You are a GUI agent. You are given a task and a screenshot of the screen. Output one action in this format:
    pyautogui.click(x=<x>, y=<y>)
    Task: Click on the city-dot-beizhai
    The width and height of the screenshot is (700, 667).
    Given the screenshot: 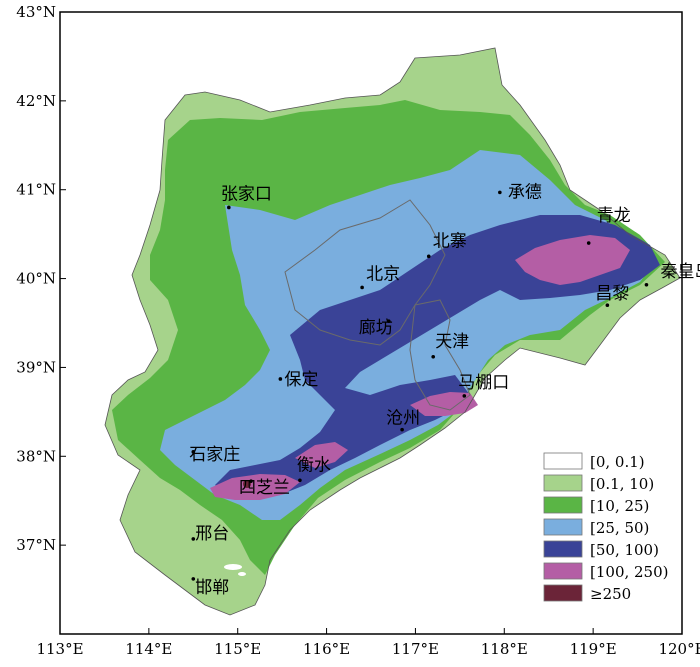 What is the action you would take?
    pyautogui.click(x=428, y=256)
    